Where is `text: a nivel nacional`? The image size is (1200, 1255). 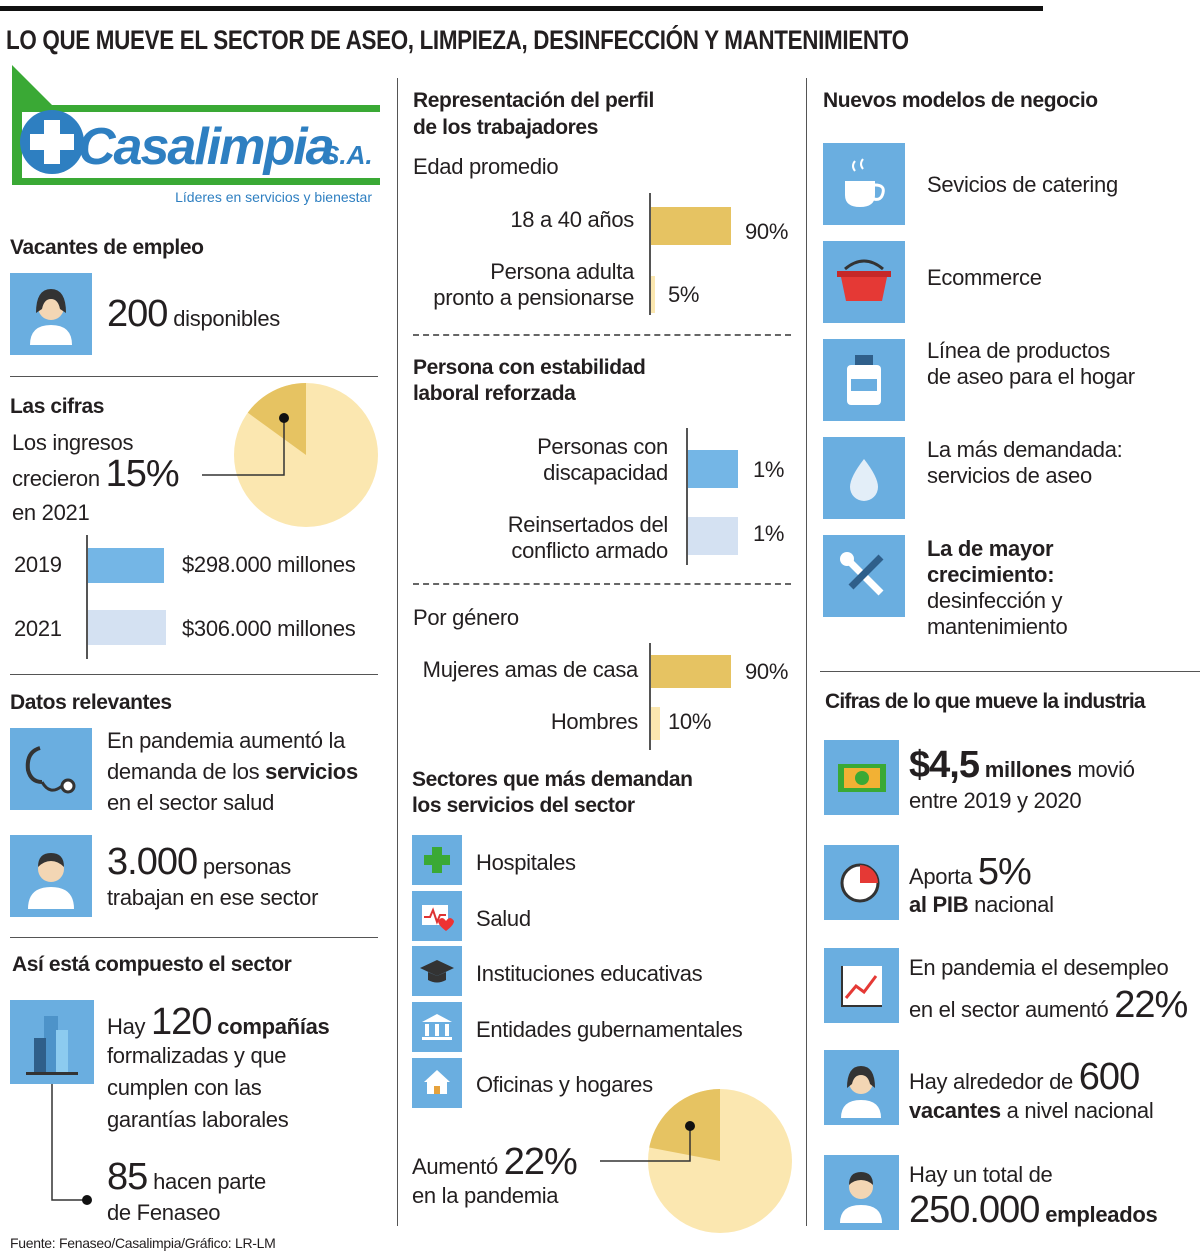 text: a nivel nacional is located at coordinates (1080, 1110).